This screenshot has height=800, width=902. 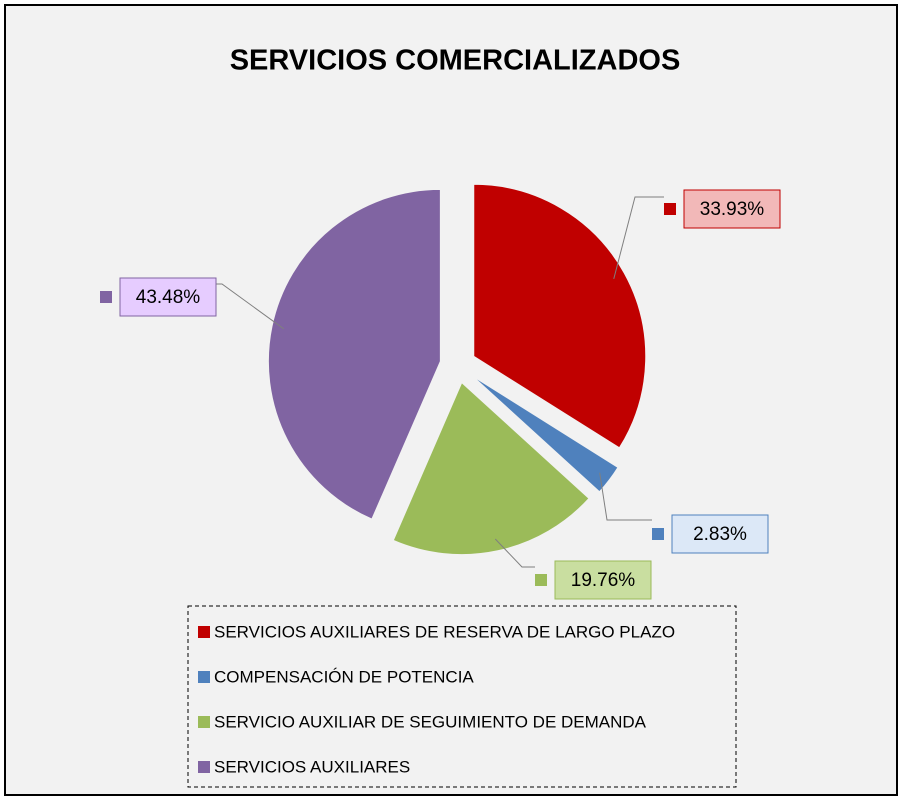 I want to click on data-label: 19.76%, so click(x=603, y=580).